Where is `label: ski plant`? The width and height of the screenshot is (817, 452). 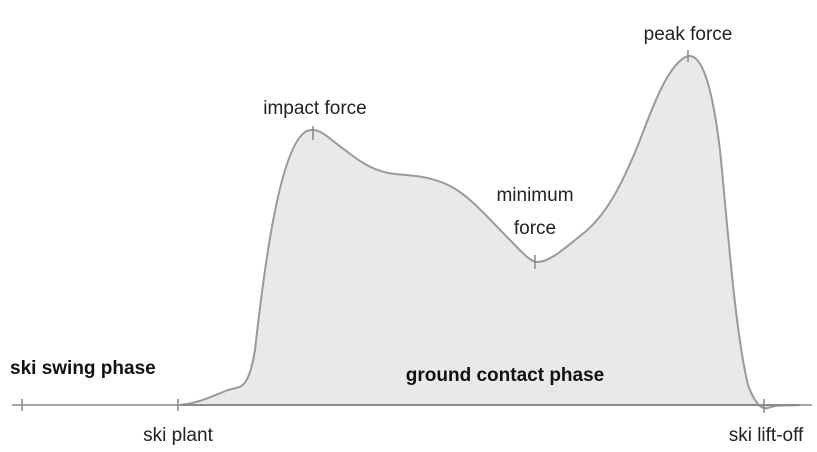 label: ski plant is located at coordinates (178, 435).